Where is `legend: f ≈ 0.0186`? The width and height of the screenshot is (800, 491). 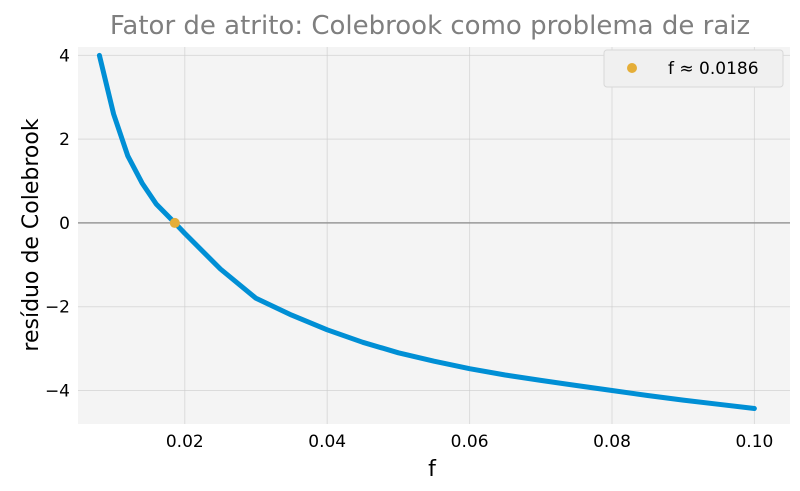
legend: f ≈ 0.0186 is located at coordinates (693, 68).